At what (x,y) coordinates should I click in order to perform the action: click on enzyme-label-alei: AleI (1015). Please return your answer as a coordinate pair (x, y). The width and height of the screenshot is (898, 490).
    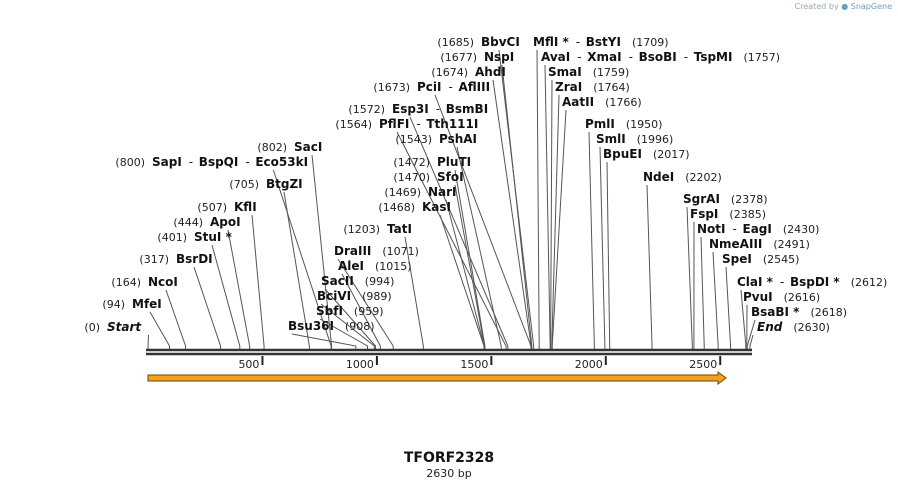
    Looking at the image, I should click on (375, 266).